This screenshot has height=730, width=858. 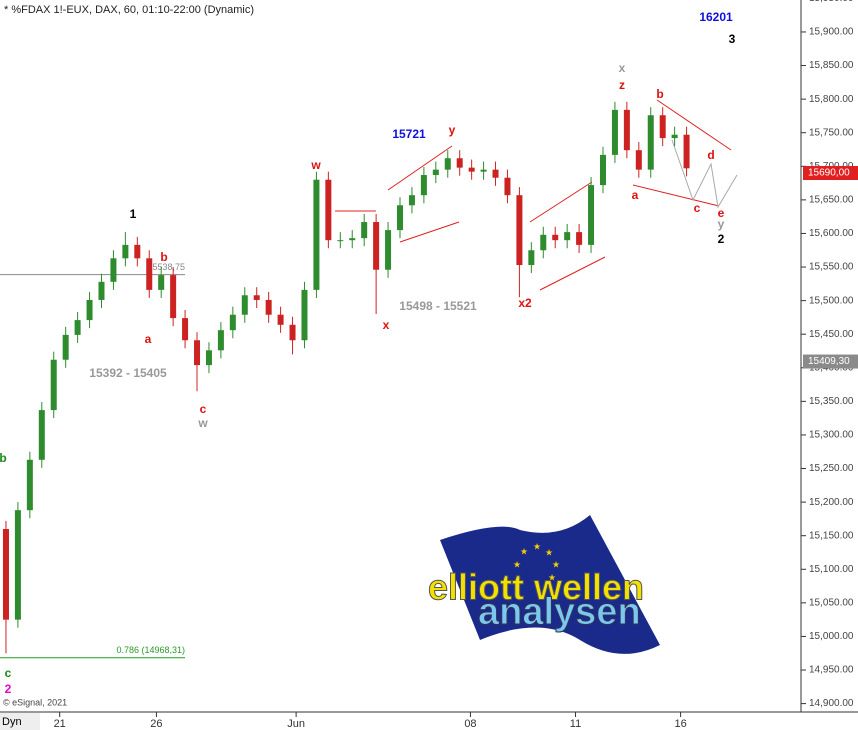 What do you see at coordinates (710, 155) in the screenshot?
I see `wave-label: d` at bounding box center [710, 155].